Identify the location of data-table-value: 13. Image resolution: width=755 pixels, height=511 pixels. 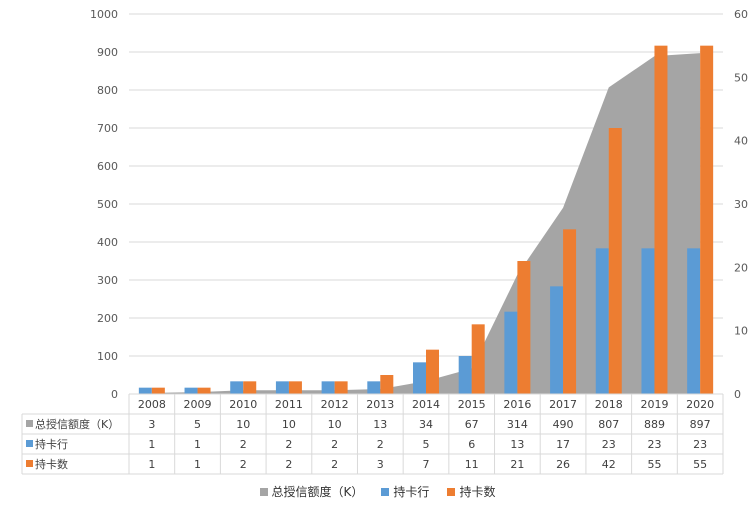
(380, 424).